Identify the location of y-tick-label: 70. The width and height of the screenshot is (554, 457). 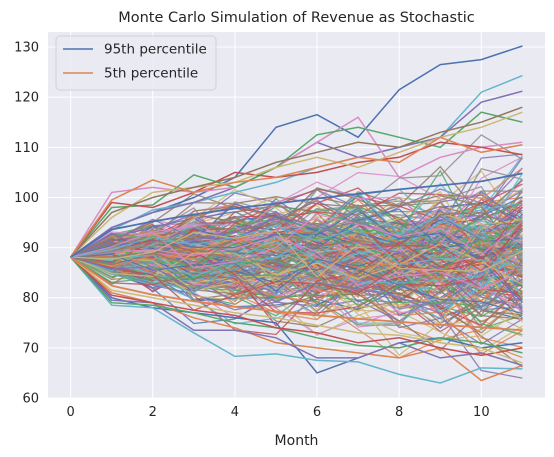
(30, 348).